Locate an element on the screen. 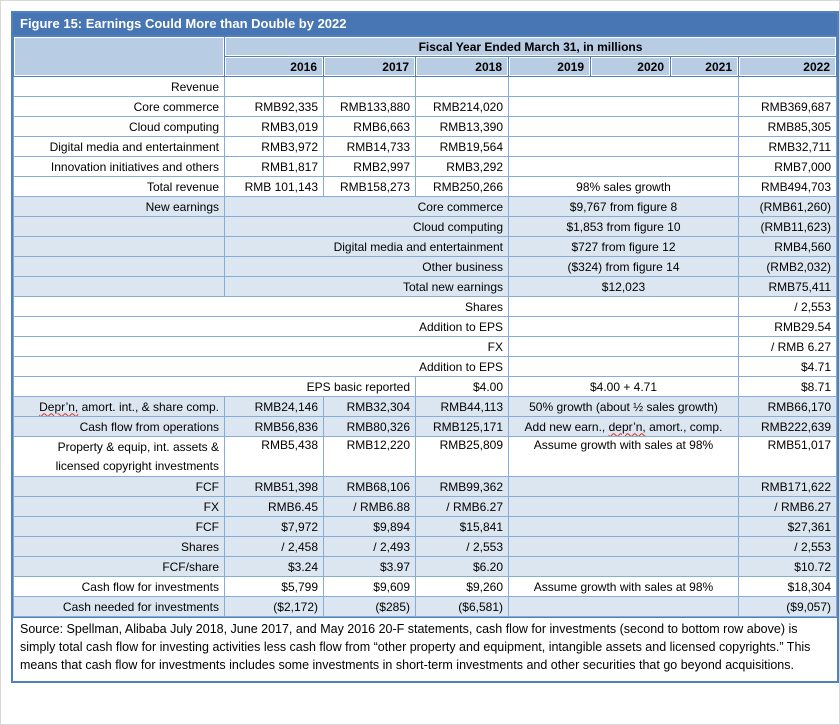 The width and height of the screenshot is (840, 725). value-cell-2022: RMB29.54 is located at coordinates (787, 326).